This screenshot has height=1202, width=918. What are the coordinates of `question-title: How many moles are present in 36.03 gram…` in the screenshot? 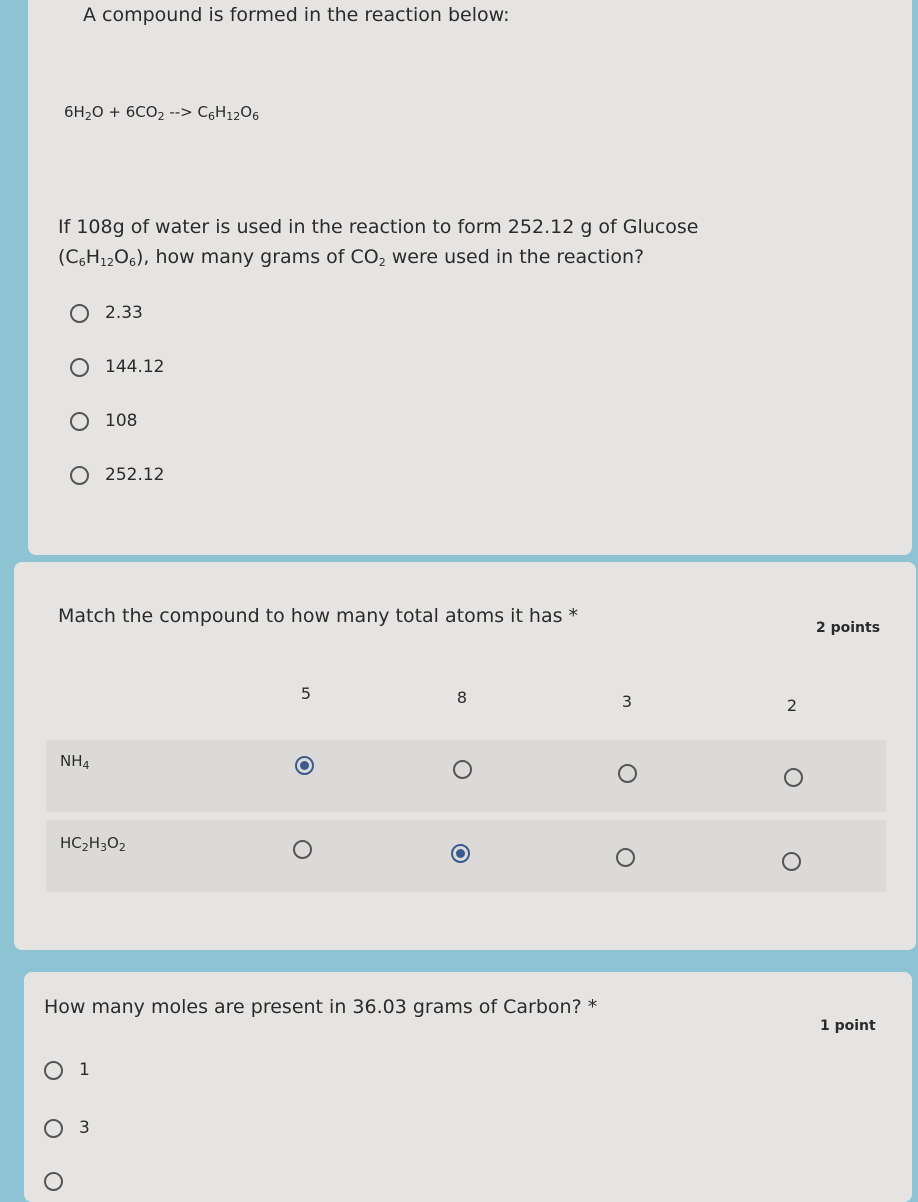 It's located at (321, 1007).